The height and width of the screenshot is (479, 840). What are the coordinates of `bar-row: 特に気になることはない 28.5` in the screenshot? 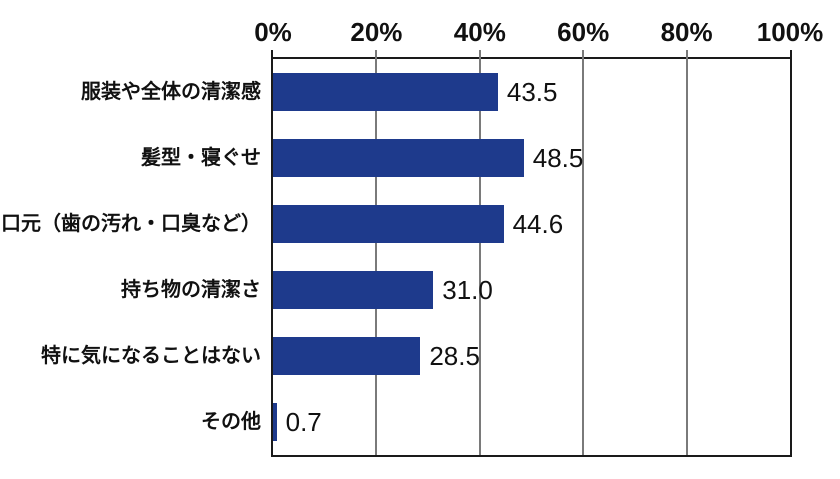 It's located at (415, 356).